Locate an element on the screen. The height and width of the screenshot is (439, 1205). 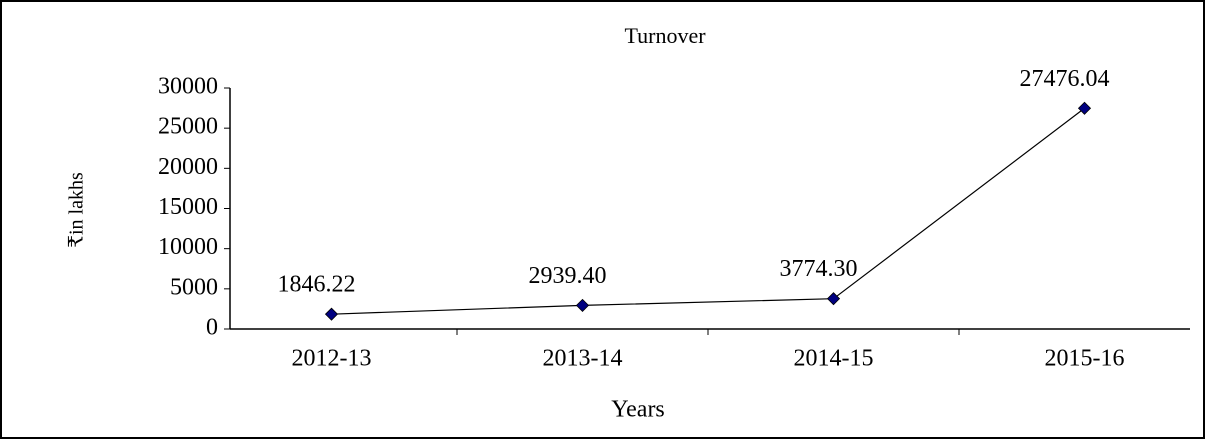
y-tick-label: 5000 is located at coordinates (194, 287).